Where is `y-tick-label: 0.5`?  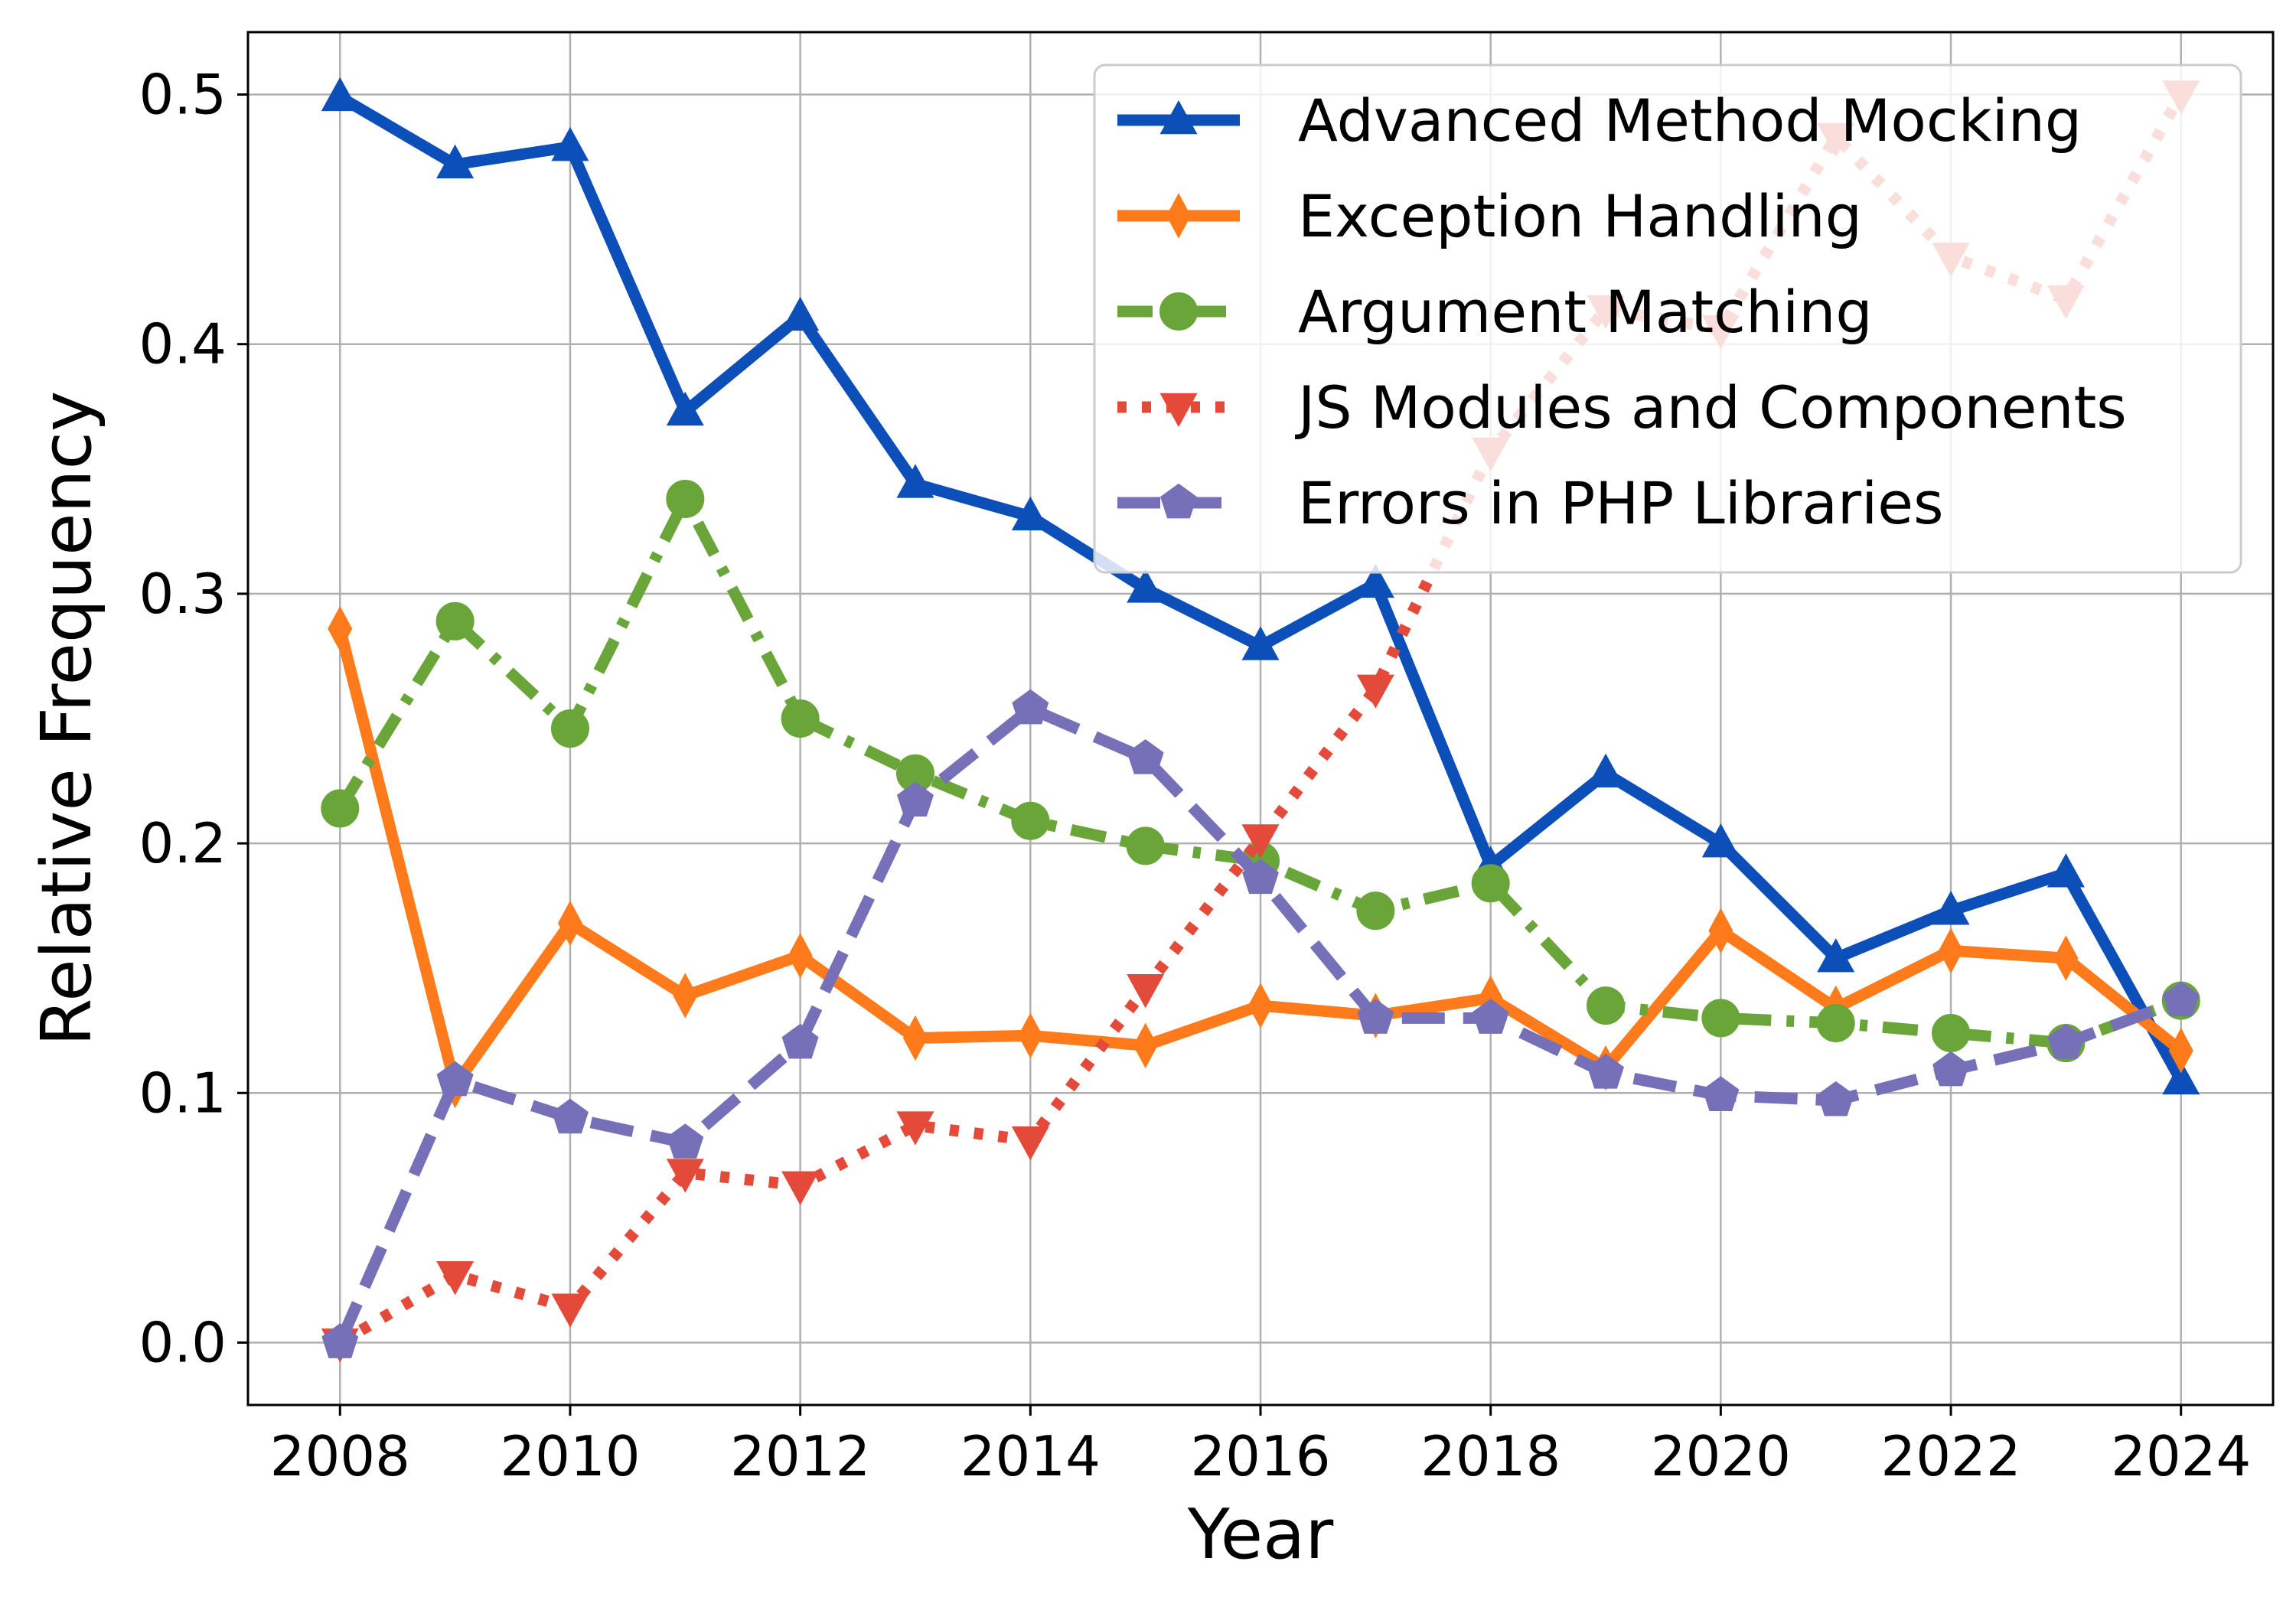
y-tick-label: 0.5 is located at coordinates (183, 95).